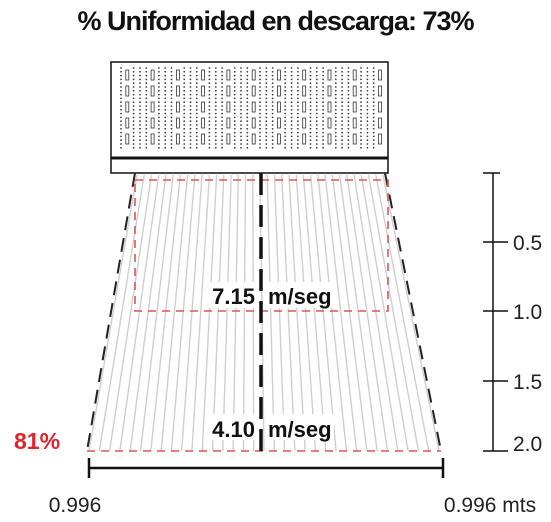 The image size is (551, 522). Describe the element at coordinates (527, 243) in the screenshot. I see `depth-tick-label: 0.5` at that location.